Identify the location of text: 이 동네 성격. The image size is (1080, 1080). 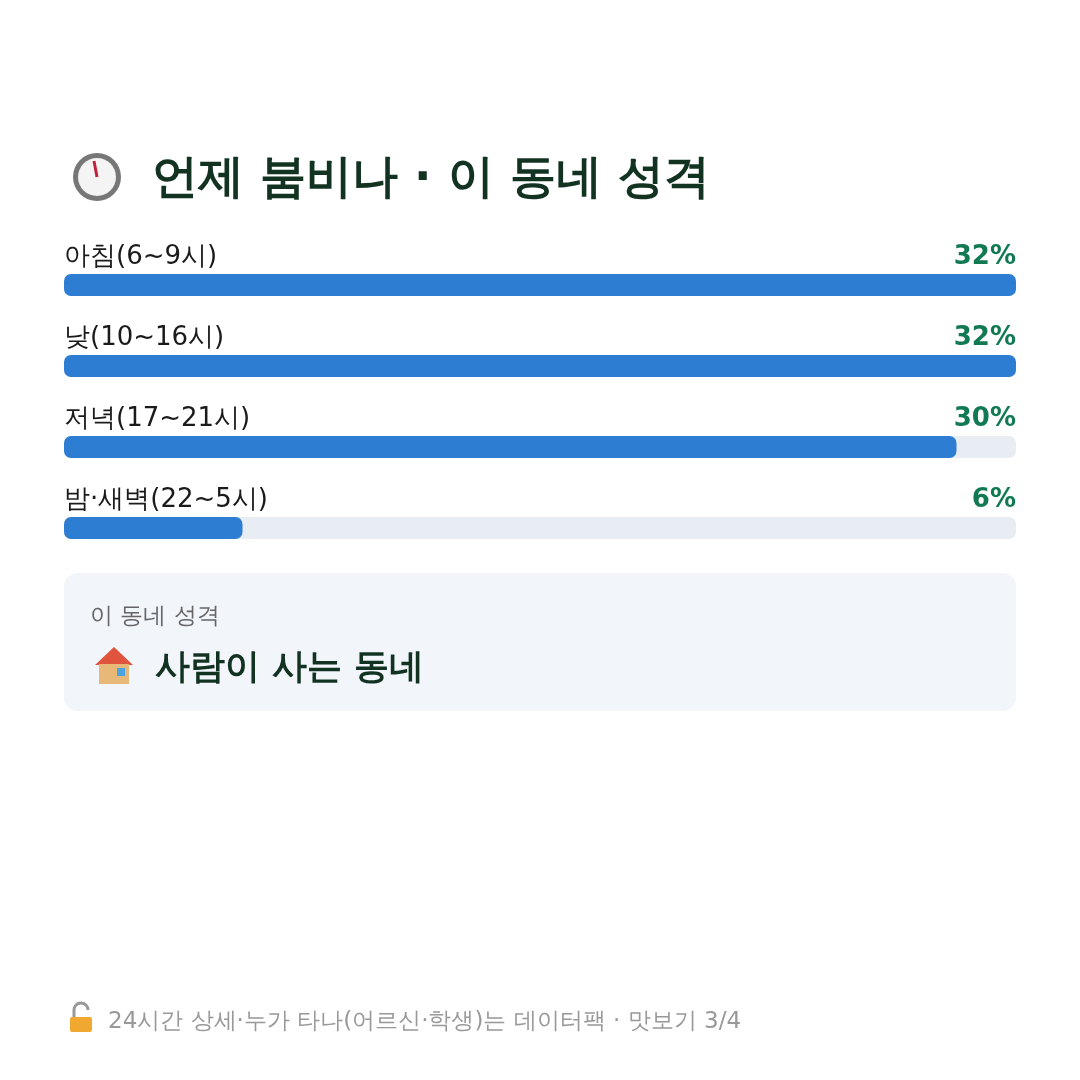
(155, 615).